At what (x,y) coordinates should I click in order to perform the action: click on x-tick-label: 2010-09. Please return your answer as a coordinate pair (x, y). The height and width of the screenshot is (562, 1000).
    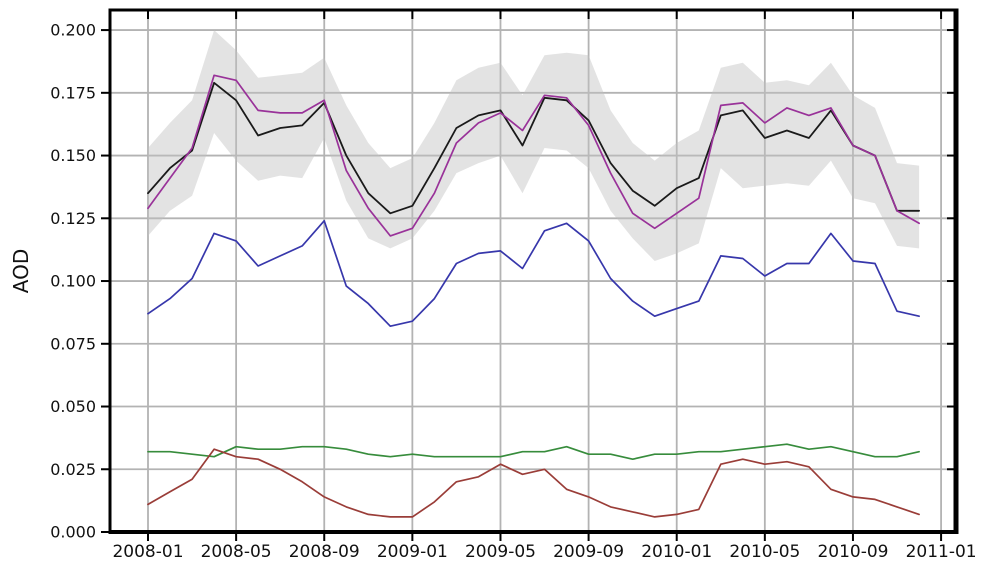
    Looking at the image, I should click on (852, 552).